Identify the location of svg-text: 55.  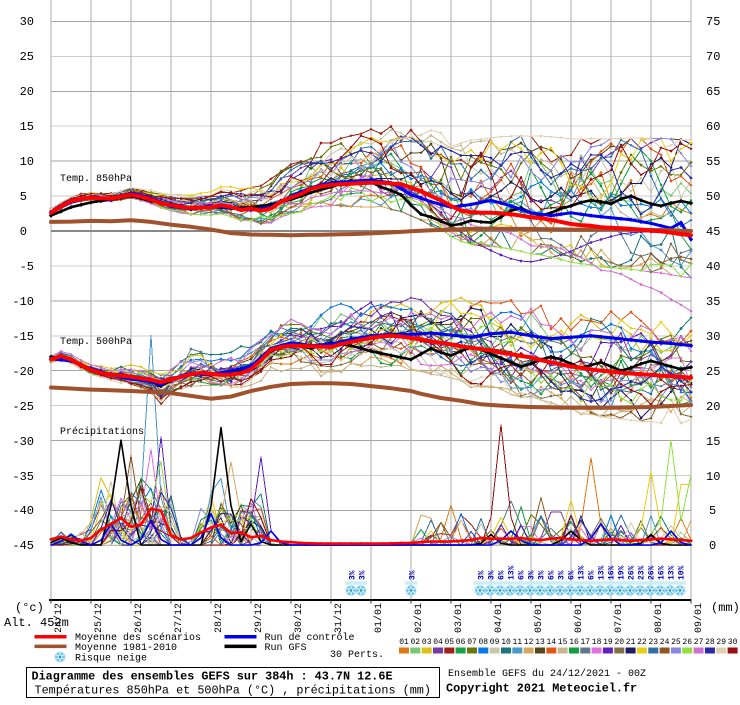
(713, 162).